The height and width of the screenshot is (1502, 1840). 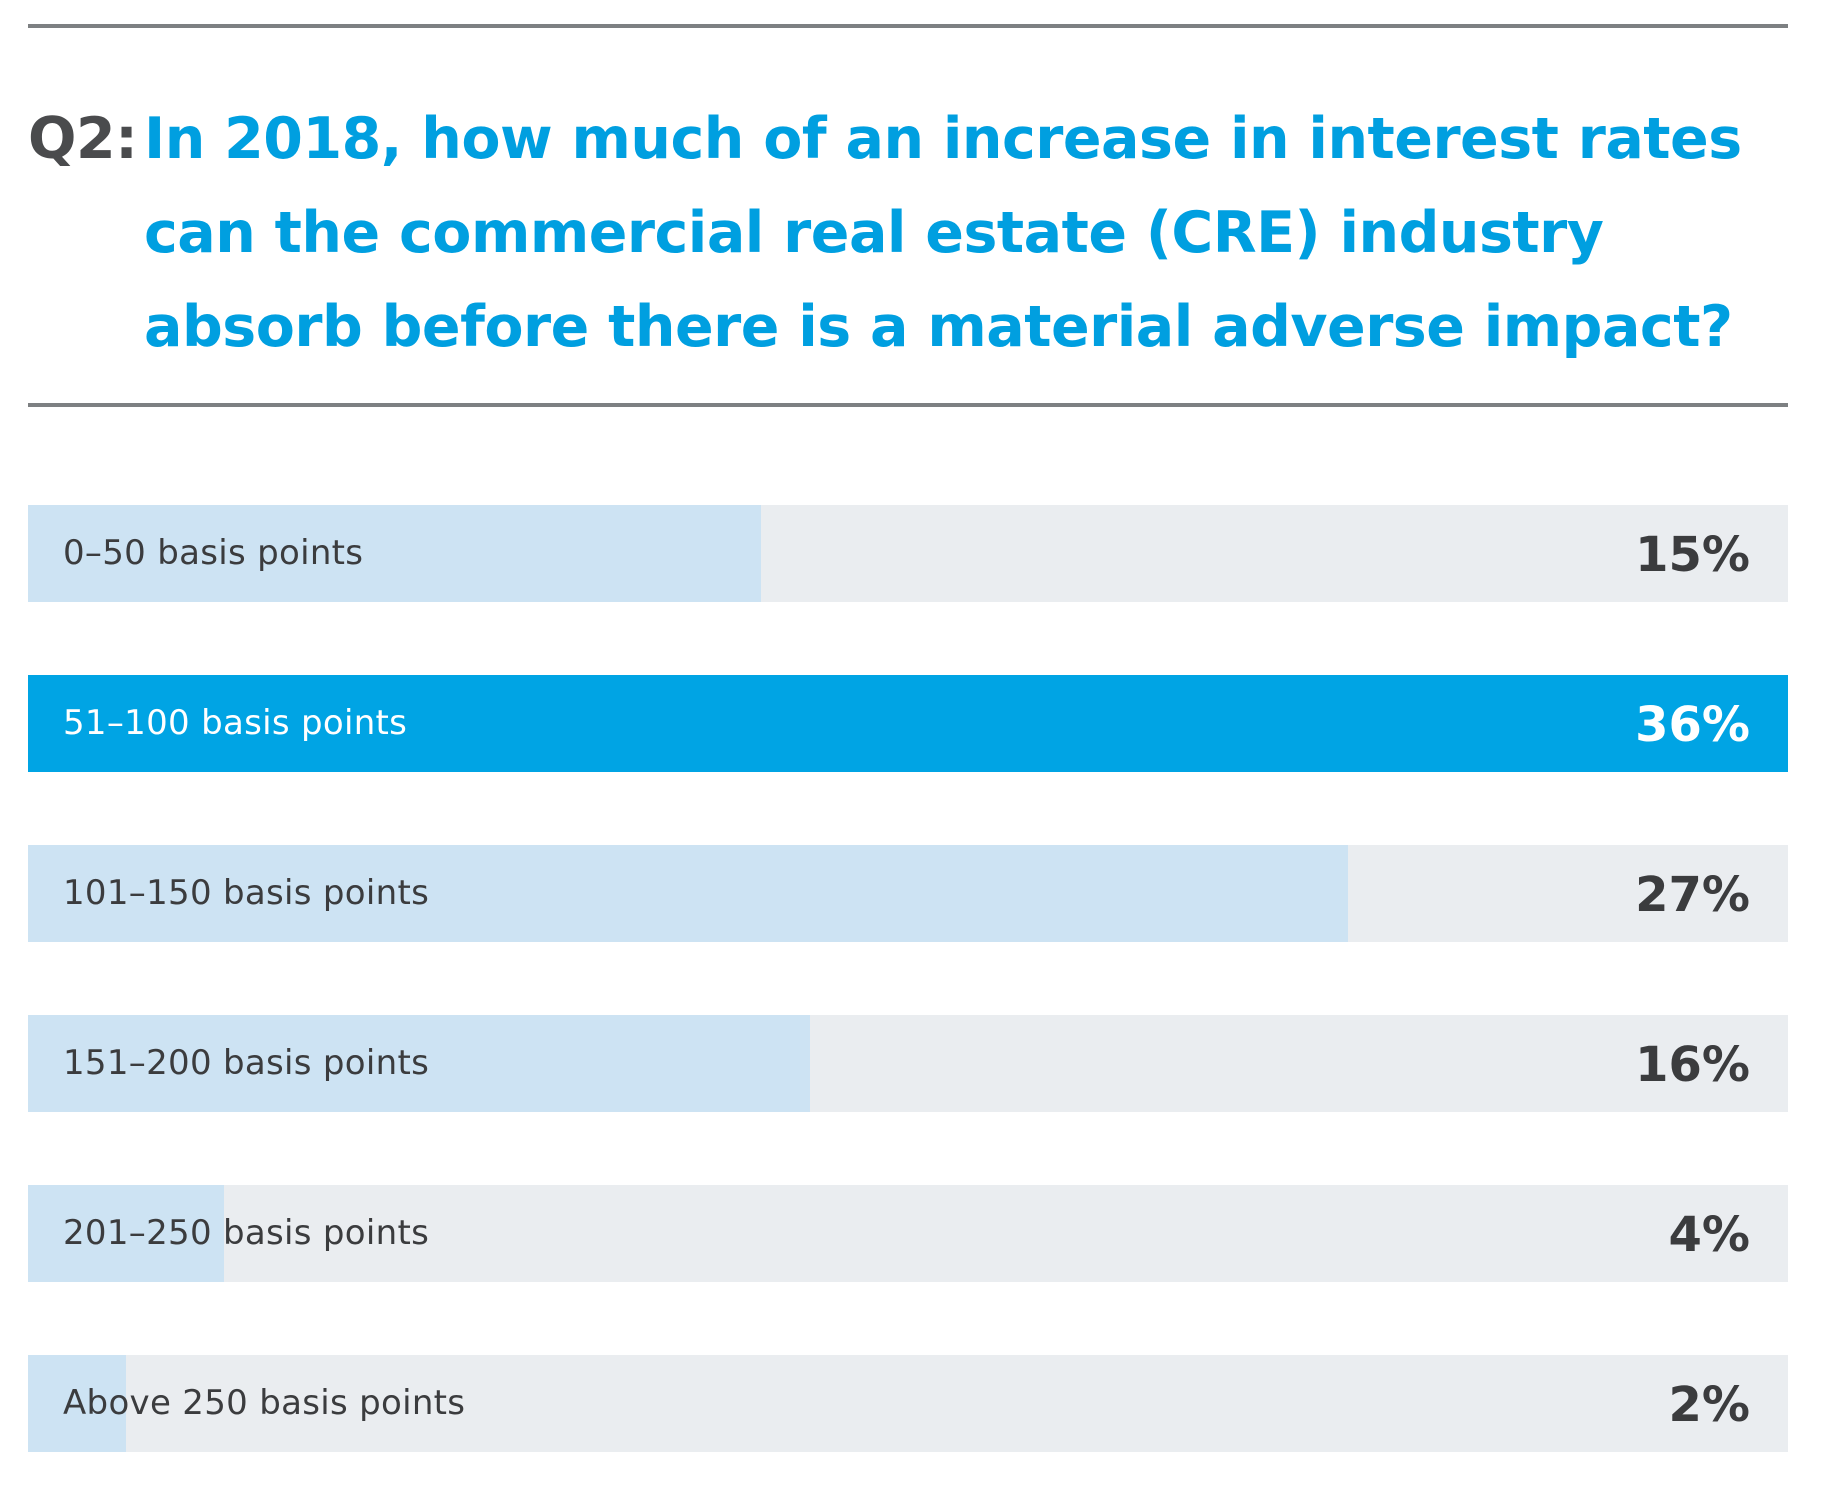 What do you see at coordinates (235, 723) in the screenshot?
I see `category-label: 51–100 basis points` at bounding box center [235, 723].